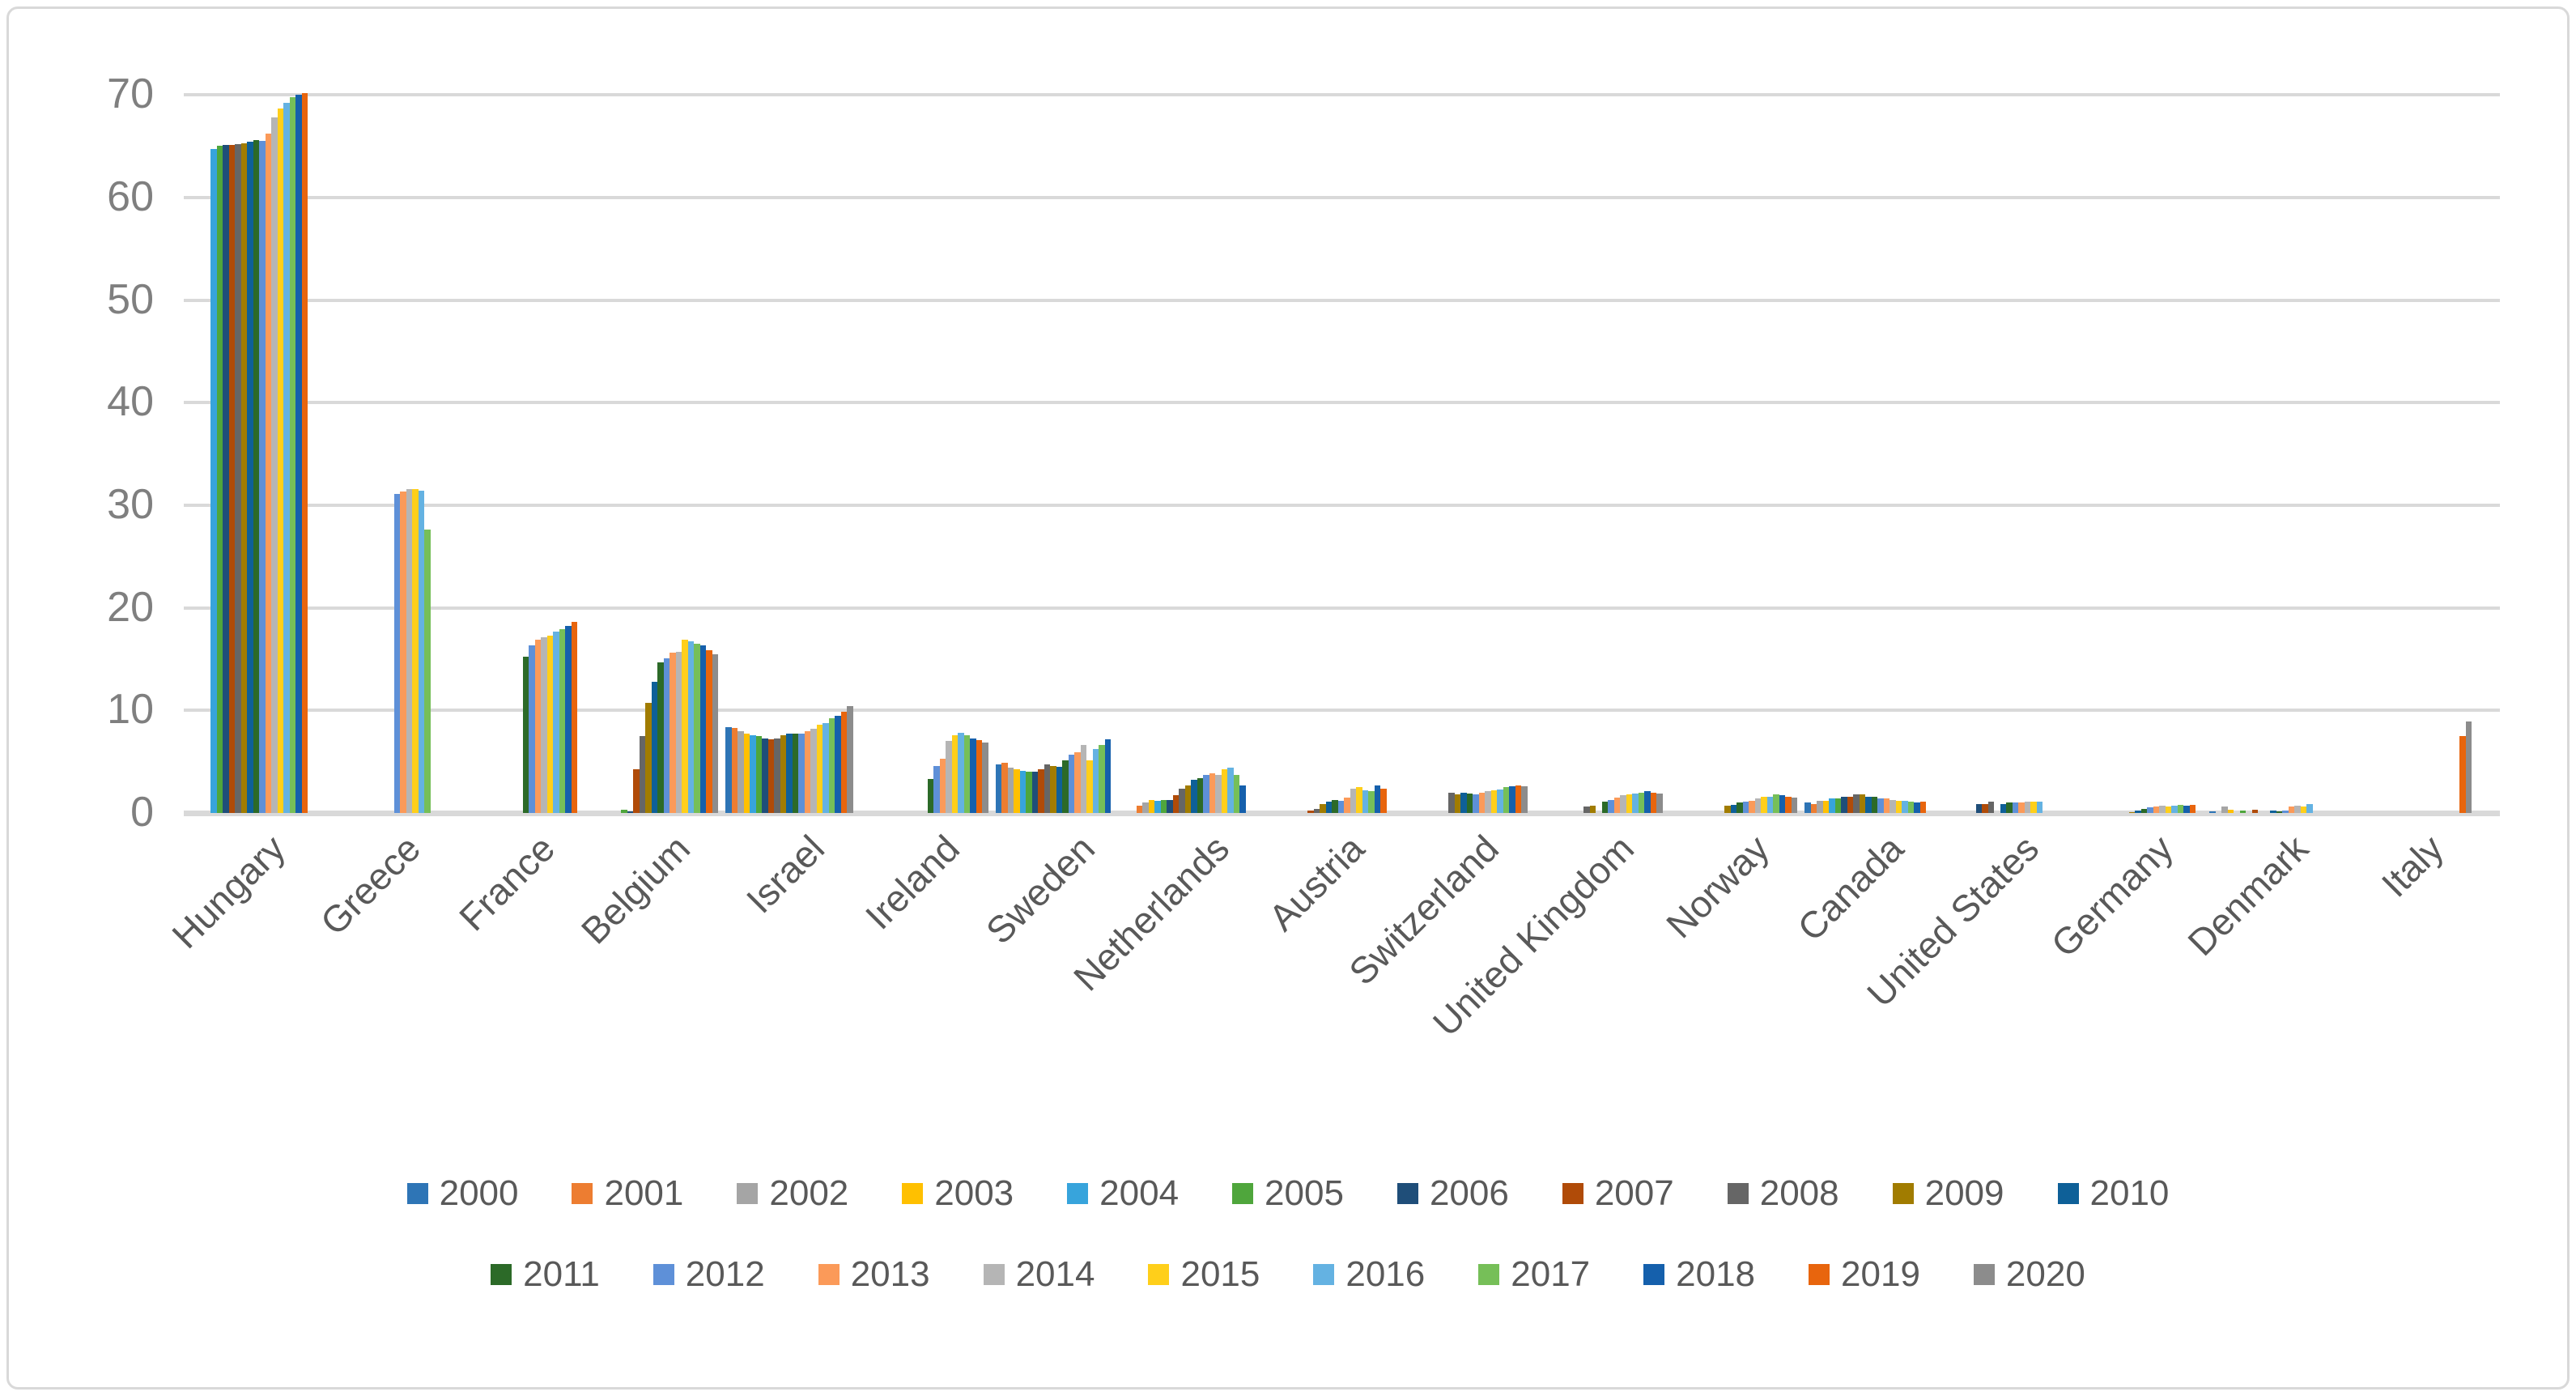  Describe the element at coordinates (525, 735) in the screenshot. I see `bar-france-2011` at that location.